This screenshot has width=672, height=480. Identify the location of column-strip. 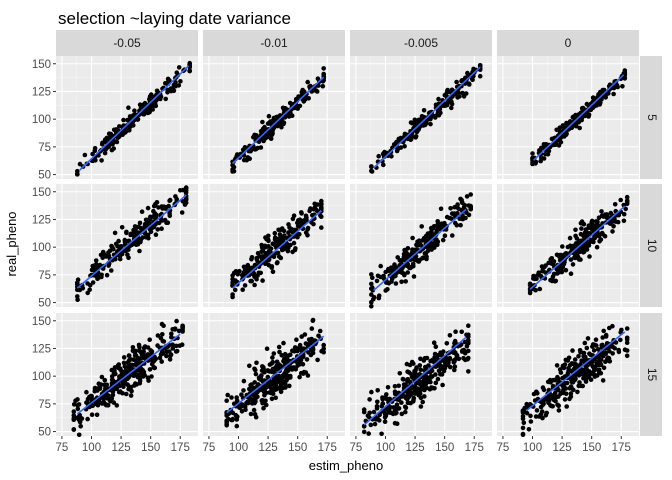
(127, 43).